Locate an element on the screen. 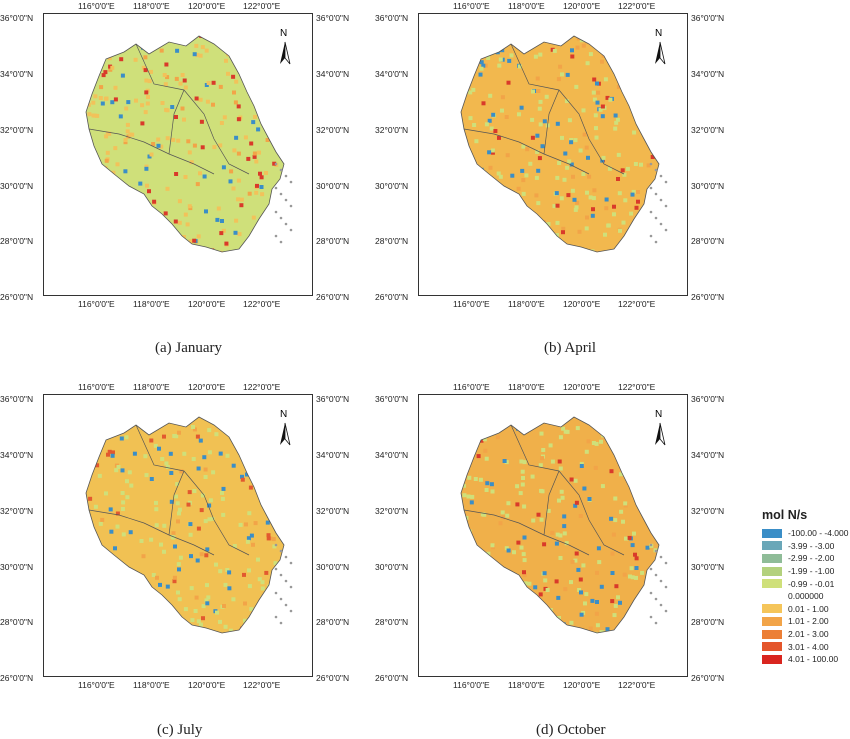  legend-label: 3.01 - 4.00 is located at coordinates (808, 646).